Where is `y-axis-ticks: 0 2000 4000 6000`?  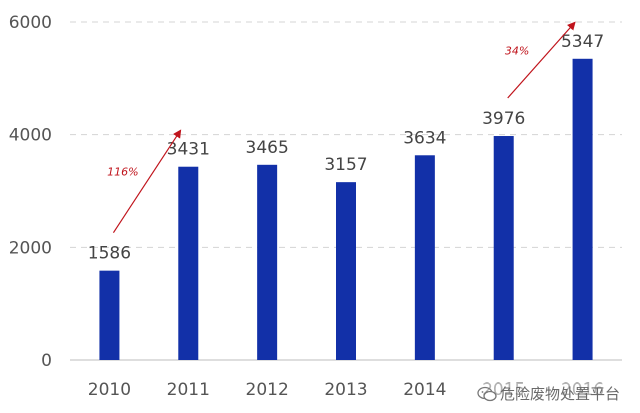 y-axis-ticks: 0 2000 4000 6000 is located at coordinates (30, 192).